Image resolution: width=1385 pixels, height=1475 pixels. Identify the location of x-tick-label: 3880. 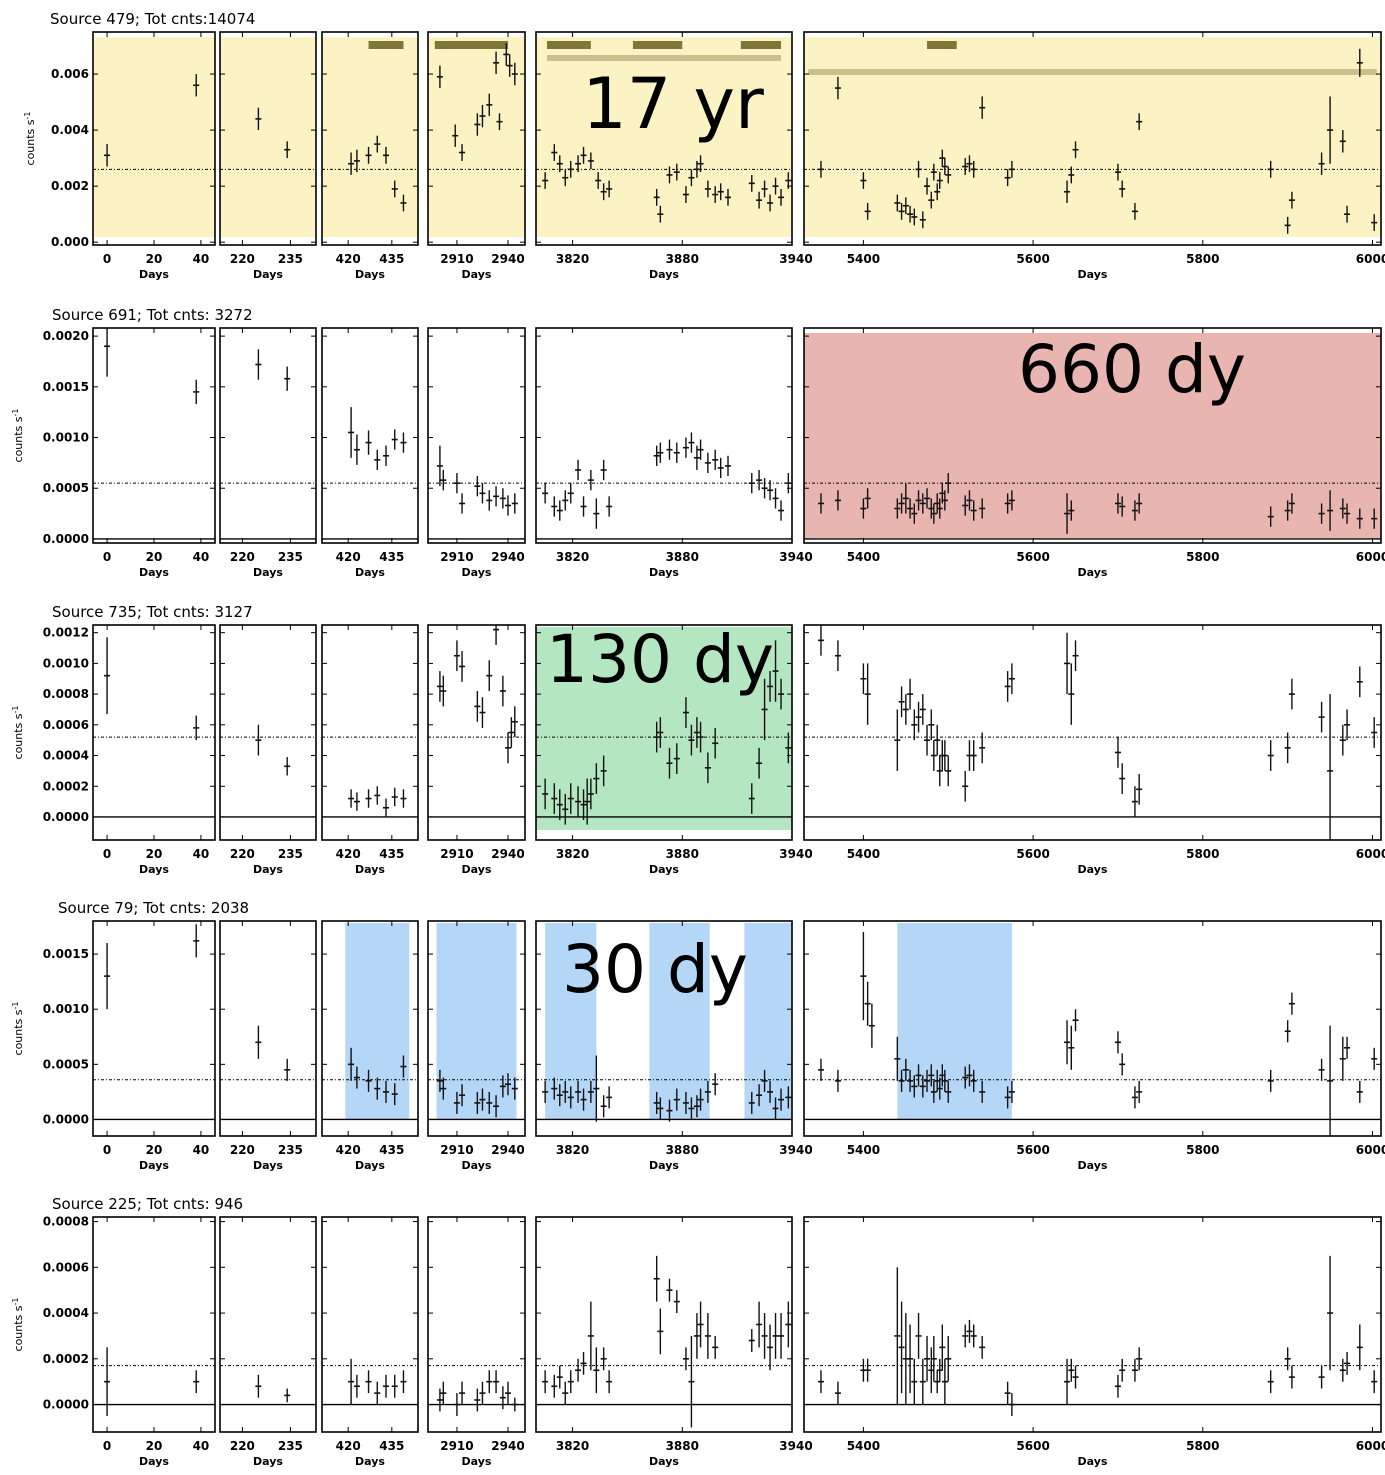
(682, 1150).